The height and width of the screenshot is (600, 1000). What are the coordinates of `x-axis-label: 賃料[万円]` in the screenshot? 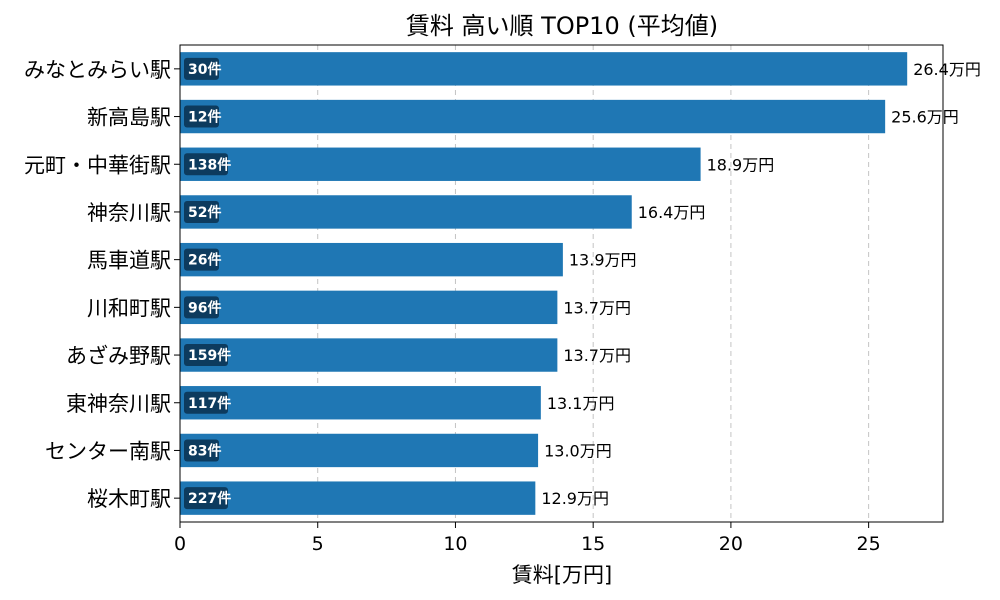 It's located at (562, 575).